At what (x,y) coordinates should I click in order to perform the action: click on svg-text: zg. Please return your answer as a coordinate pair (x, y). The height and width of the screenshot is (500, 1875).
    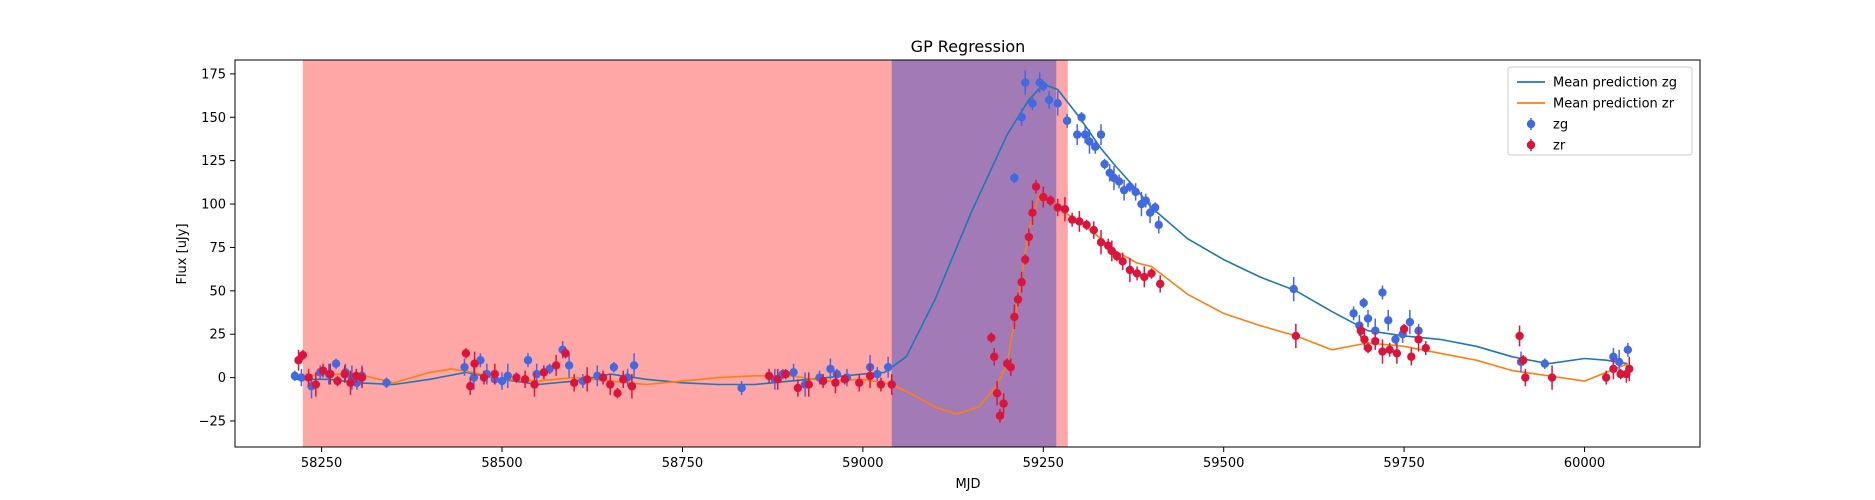
    Looking at the image, I should click on (1560, 125).